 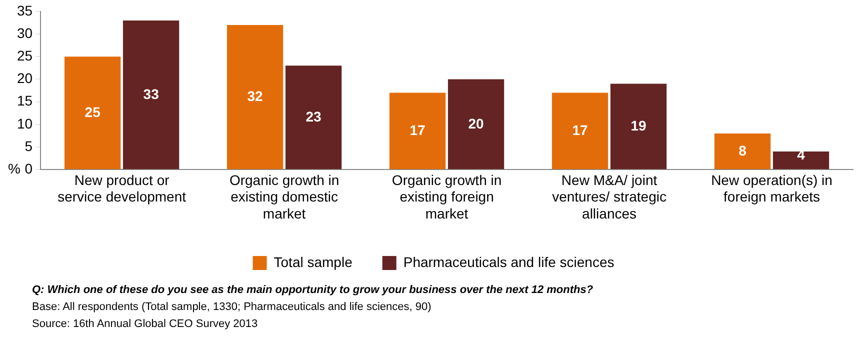 I want to click on x-tick-label: New product or service development, so click(x=122, y=188).